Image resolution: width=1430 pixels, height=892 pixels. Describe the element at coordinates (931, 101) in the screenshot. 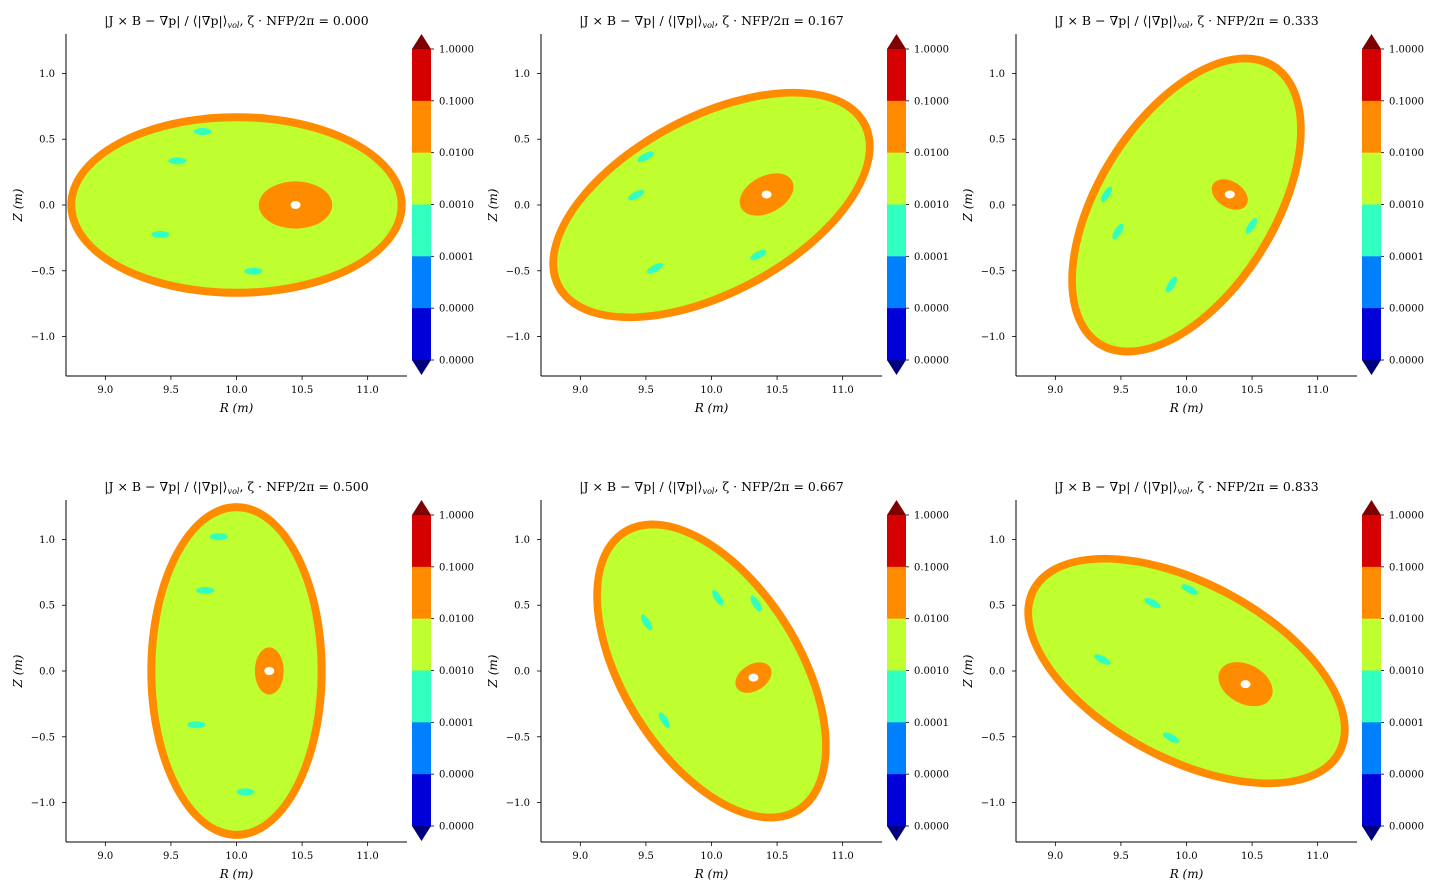

I see `colorbar-tick-label: 0.1000` at that location.